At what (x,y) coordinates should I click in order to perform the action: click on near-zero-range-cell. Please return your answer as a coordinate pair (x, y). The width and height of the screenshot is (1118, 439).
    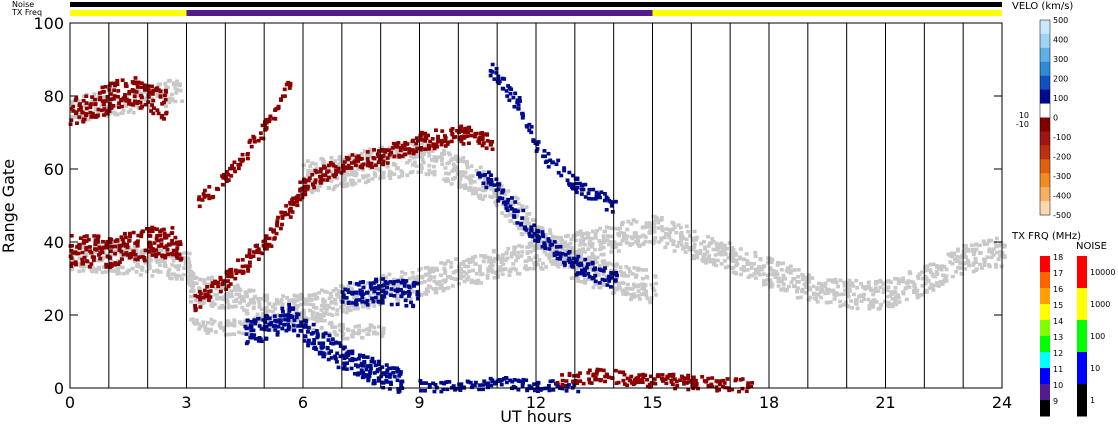
    Looking at the image, I should click on (460, 390).